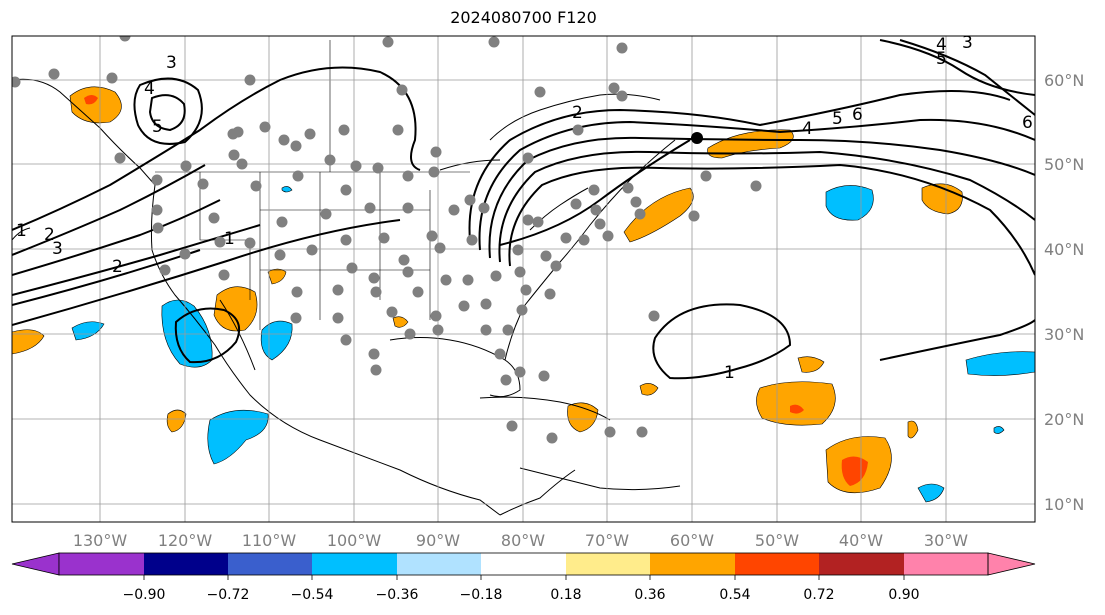  What do you see at coordinates (1011, 564) in the screenshot?
I see `colorbar-extend-high` at bounding box center [1011, 564].